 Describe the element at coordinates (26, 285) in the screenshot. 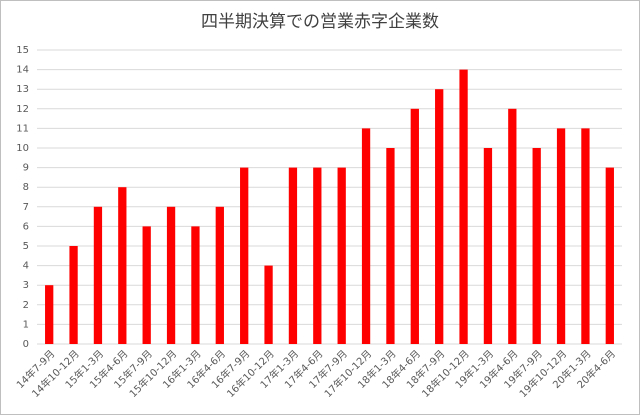

I see `y-tick-label: 3` at that location.